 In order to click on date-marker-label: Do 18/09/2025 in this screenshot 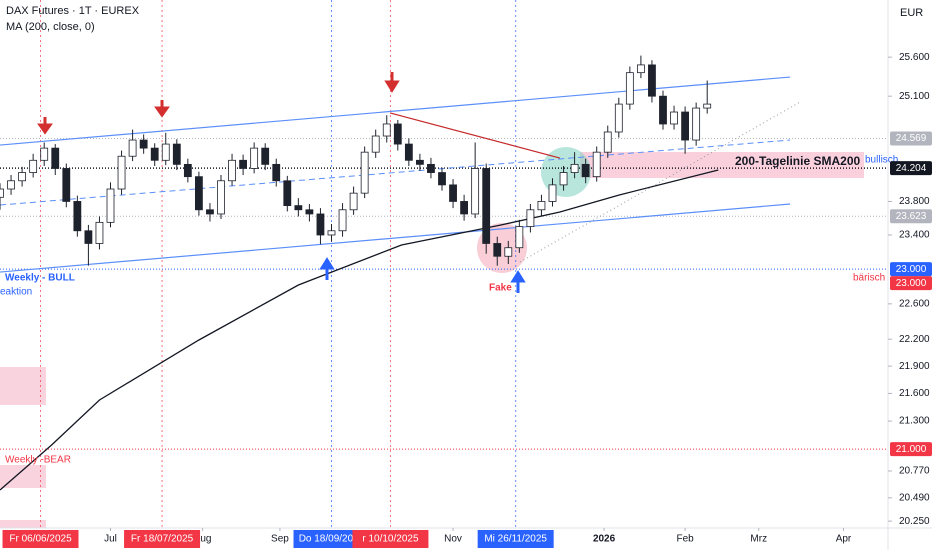, I will do `click(332, 539)`.